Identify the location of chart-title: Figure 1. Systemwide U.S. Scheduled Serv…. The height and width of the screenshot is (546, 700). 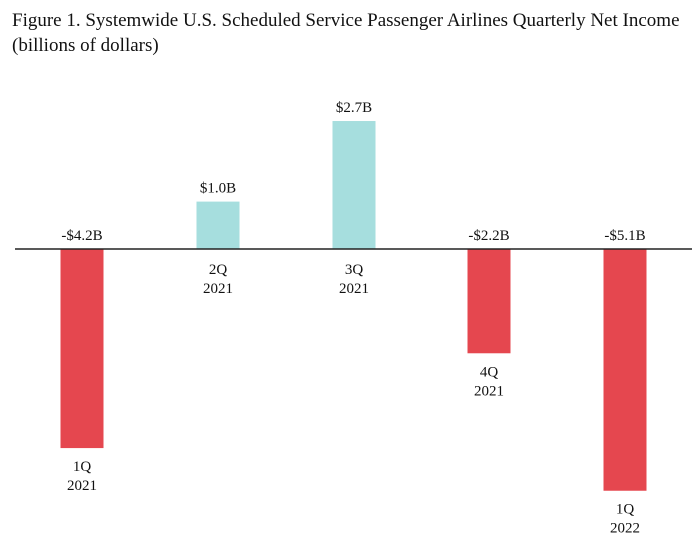
(352, 33).